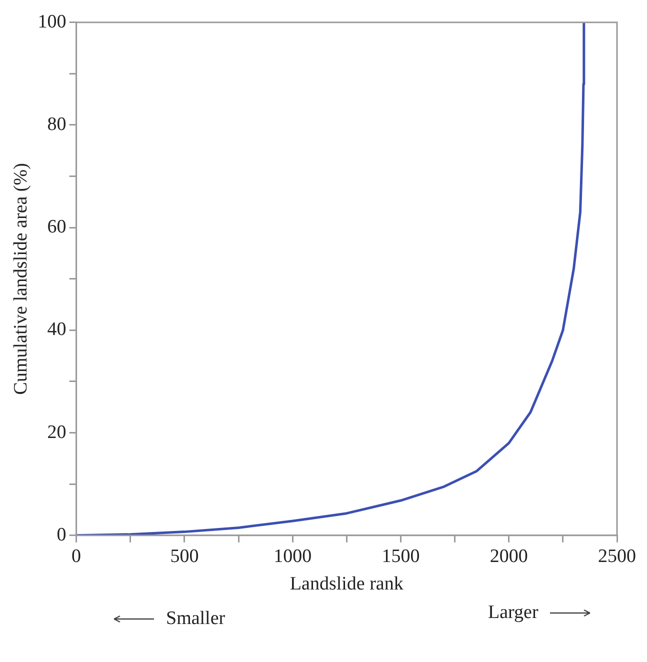 This screenshot has height=662, width=647. I want to click on y-axis-title: Cumulative landslide area (%), so click(21, 279).